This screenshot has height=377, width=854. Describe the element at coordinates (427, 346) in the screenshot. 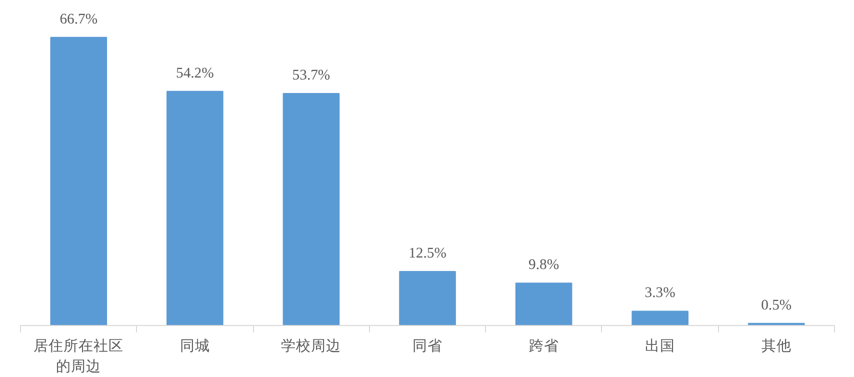

I see `x-tick-label: 同省` at that location.